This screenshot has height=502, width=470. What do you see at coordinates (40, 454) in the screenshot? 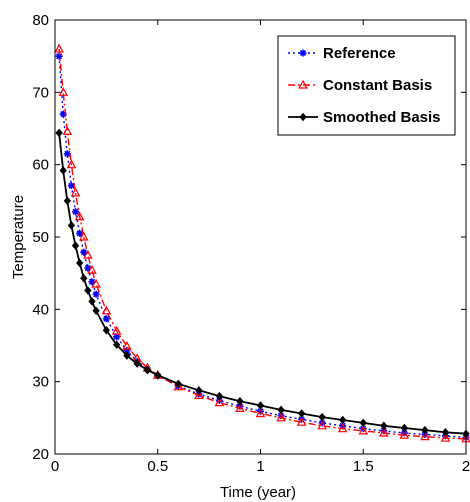
I see `y-tick-label: 20` at bounding box center [40, 454].